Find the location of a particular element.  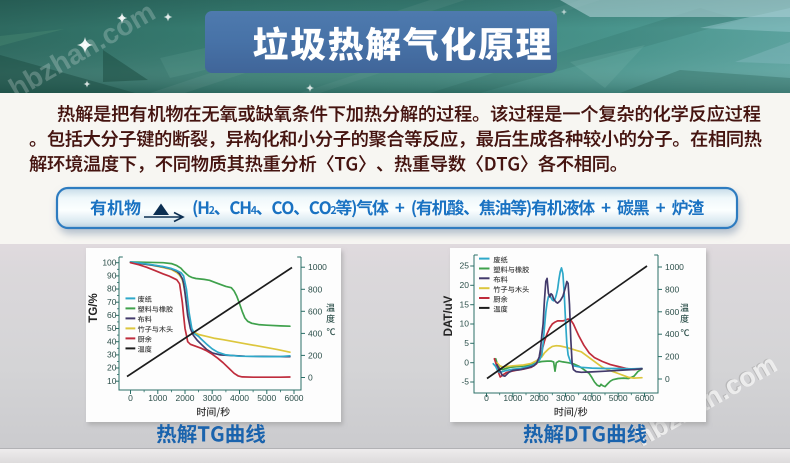

svg-text: DAT/uV is located at coordinates (449, 315).